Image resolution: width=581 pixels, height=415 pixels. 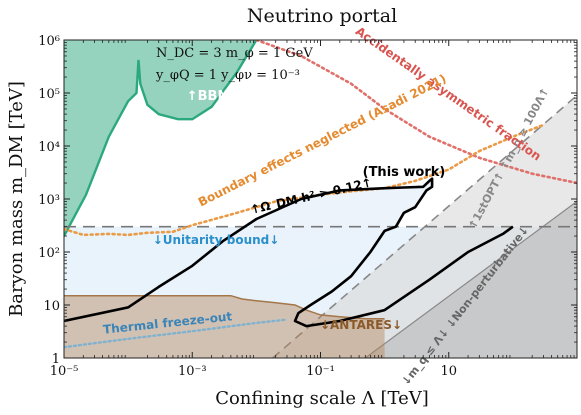 I want to click on y-tick-label: 10², so click(x=49, y=253).